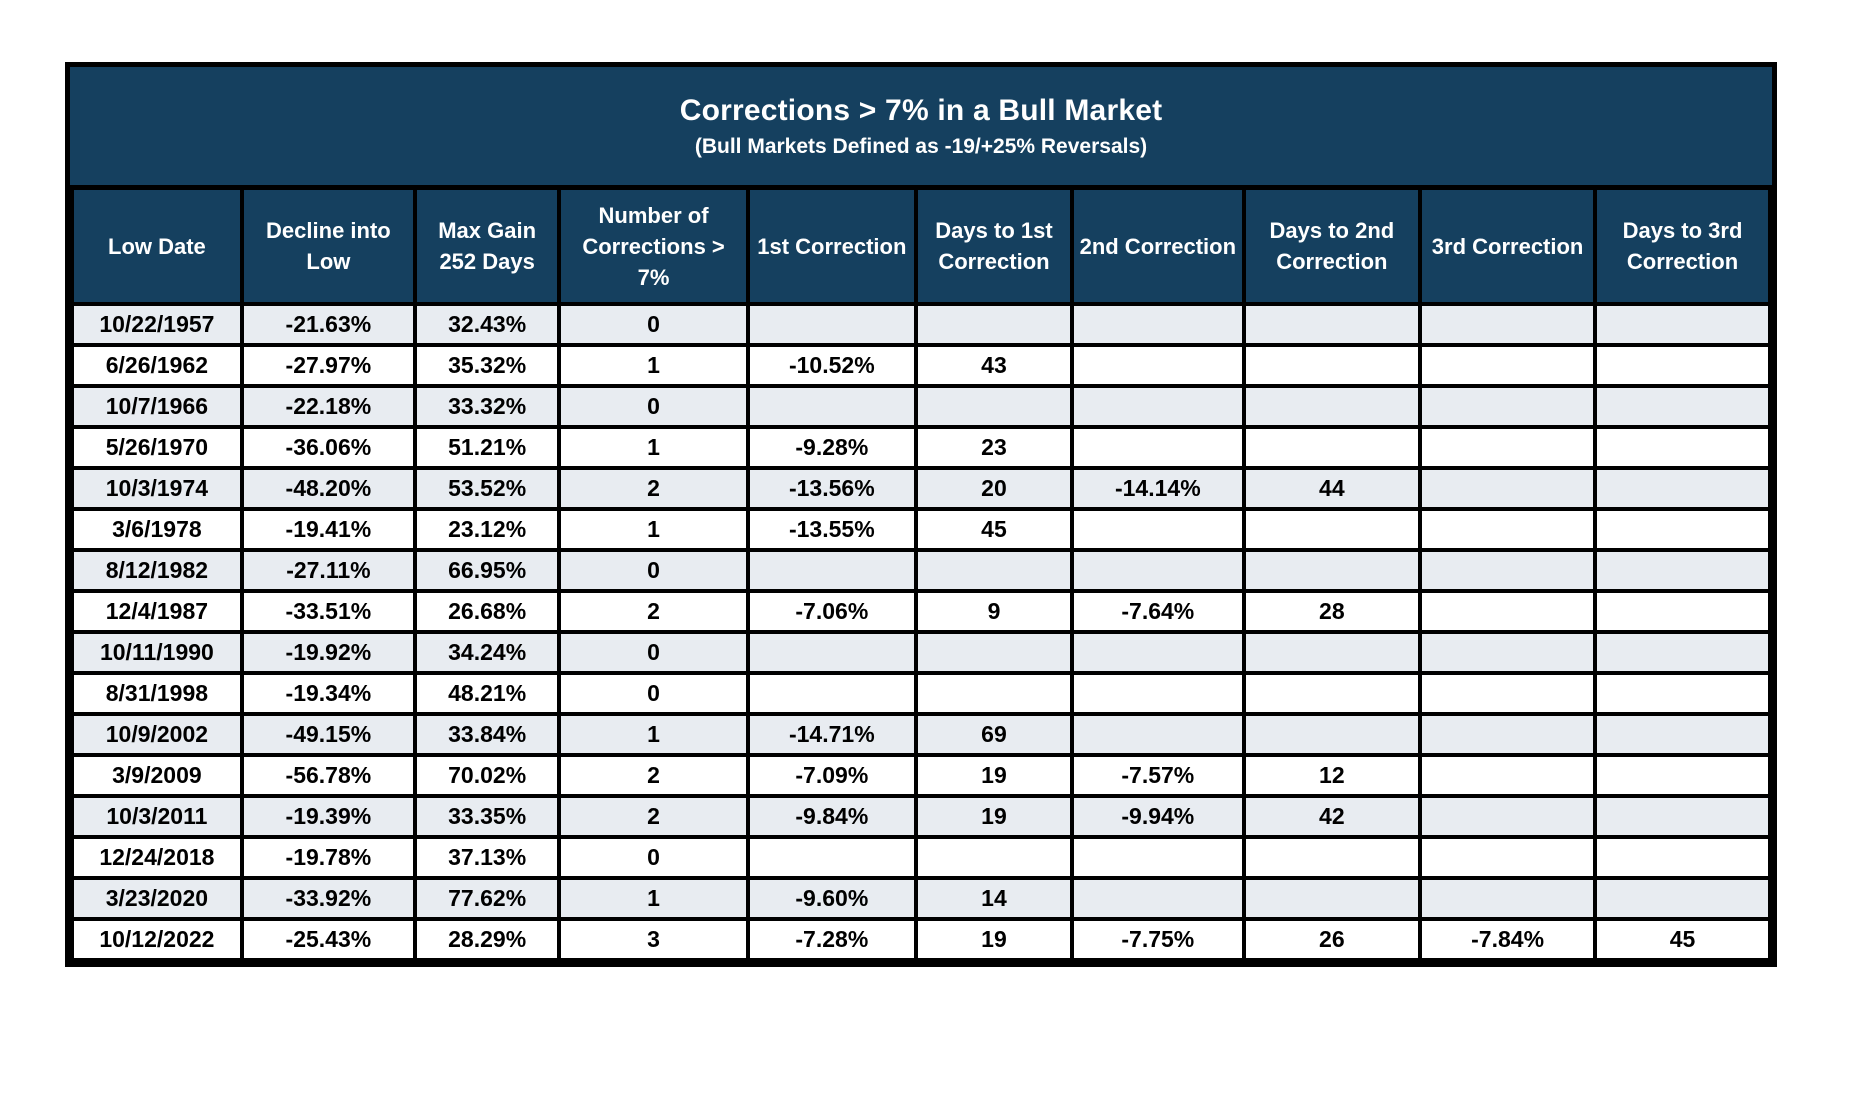 The height and width of the screenshot is (1119, 1851). What do you see at coordinates (653, 248) in the screenshot?
I see `column-header: Number of Corrections > 7%` at bounding box center [653, 248].